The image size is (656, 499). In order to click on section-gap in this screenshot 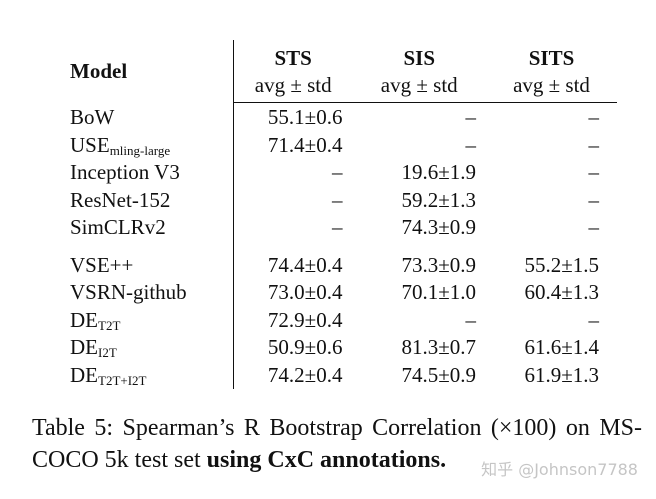, I will do `click(337, 246)`.